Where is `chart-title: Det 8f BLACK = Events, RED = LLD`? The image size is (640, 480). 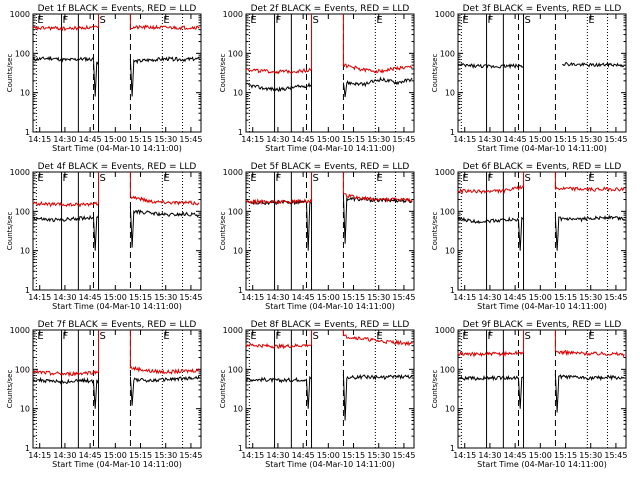 chart-title: Det 8f BLACK = Events, RED = LLD is located at coordinates (330, 325).